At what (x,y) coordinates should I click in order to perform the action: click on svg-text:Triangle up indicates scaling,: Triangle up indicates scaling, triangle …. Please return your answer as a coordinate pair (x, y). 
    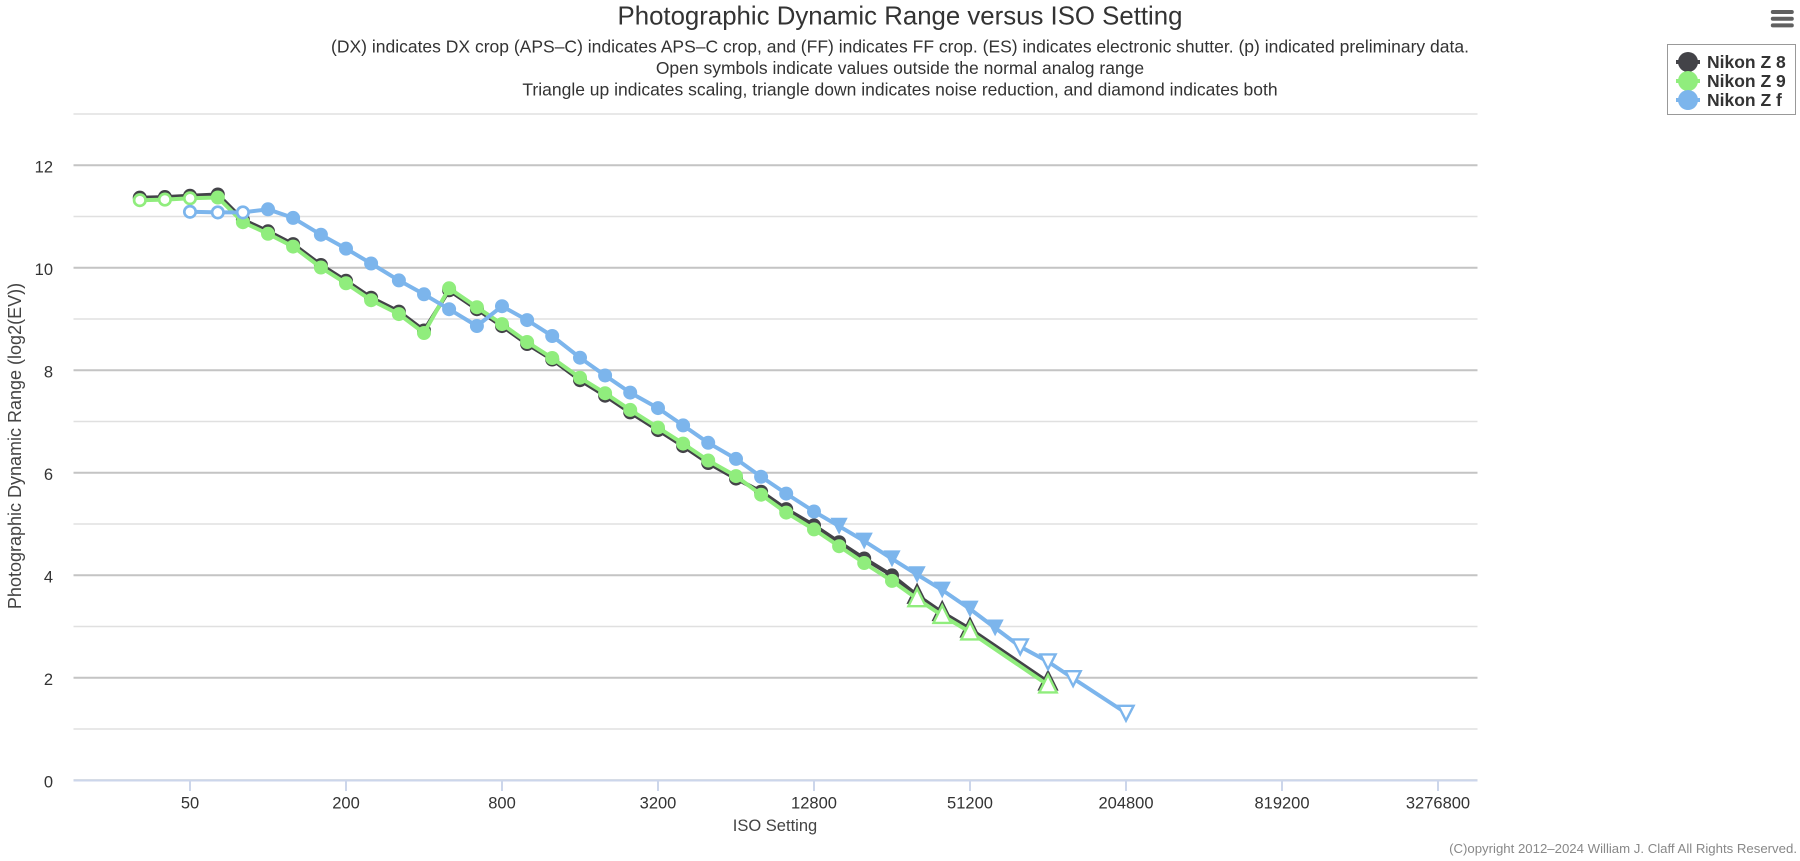
    Looking at the image, I should click on (899, 90).